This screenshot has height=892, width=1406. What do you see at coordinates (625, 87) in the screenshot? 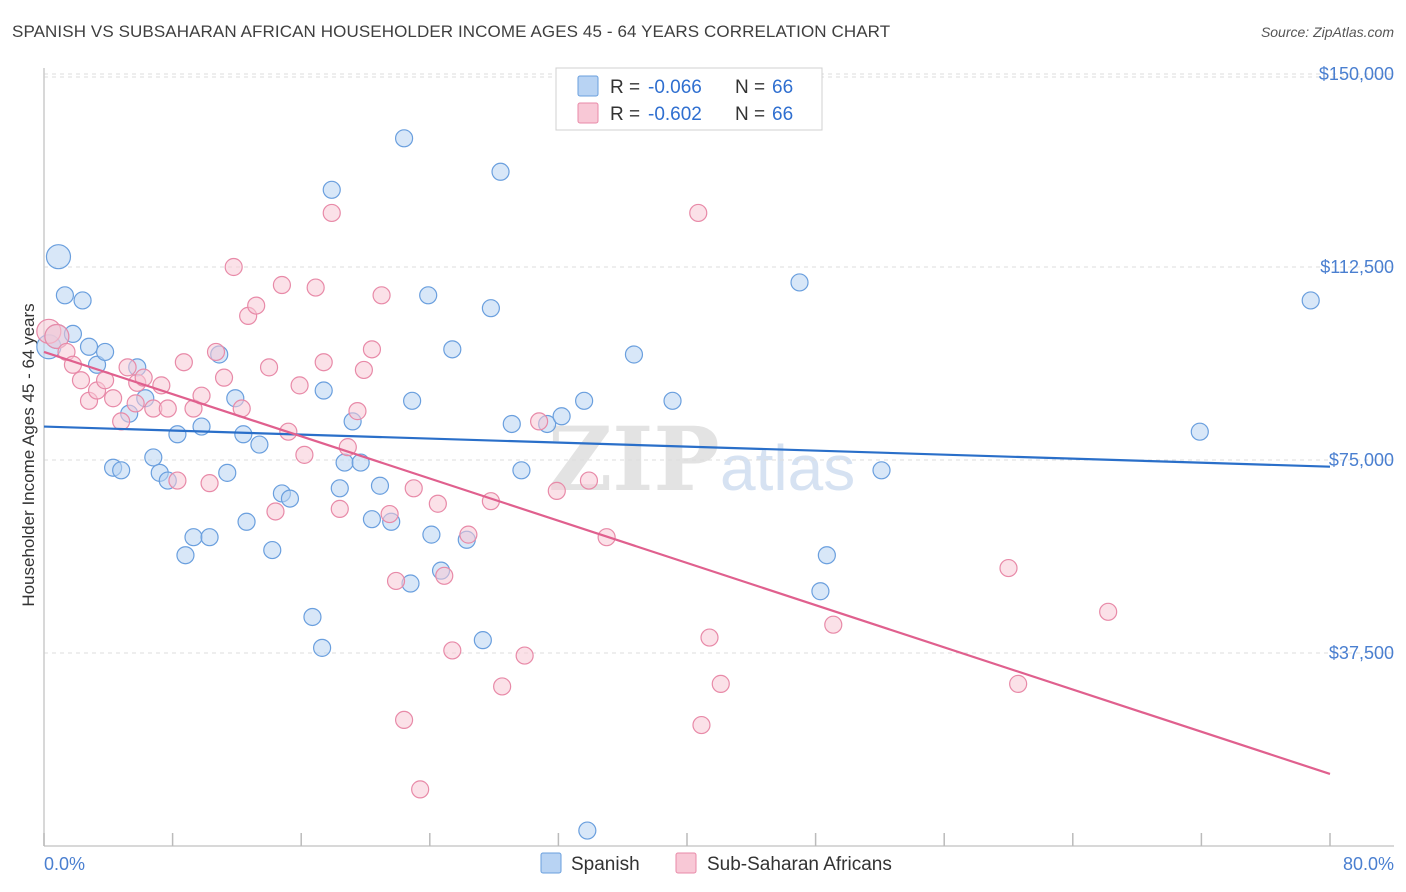
I see `legend-r-label-spanish: R =` at bounding box center [625, 87].